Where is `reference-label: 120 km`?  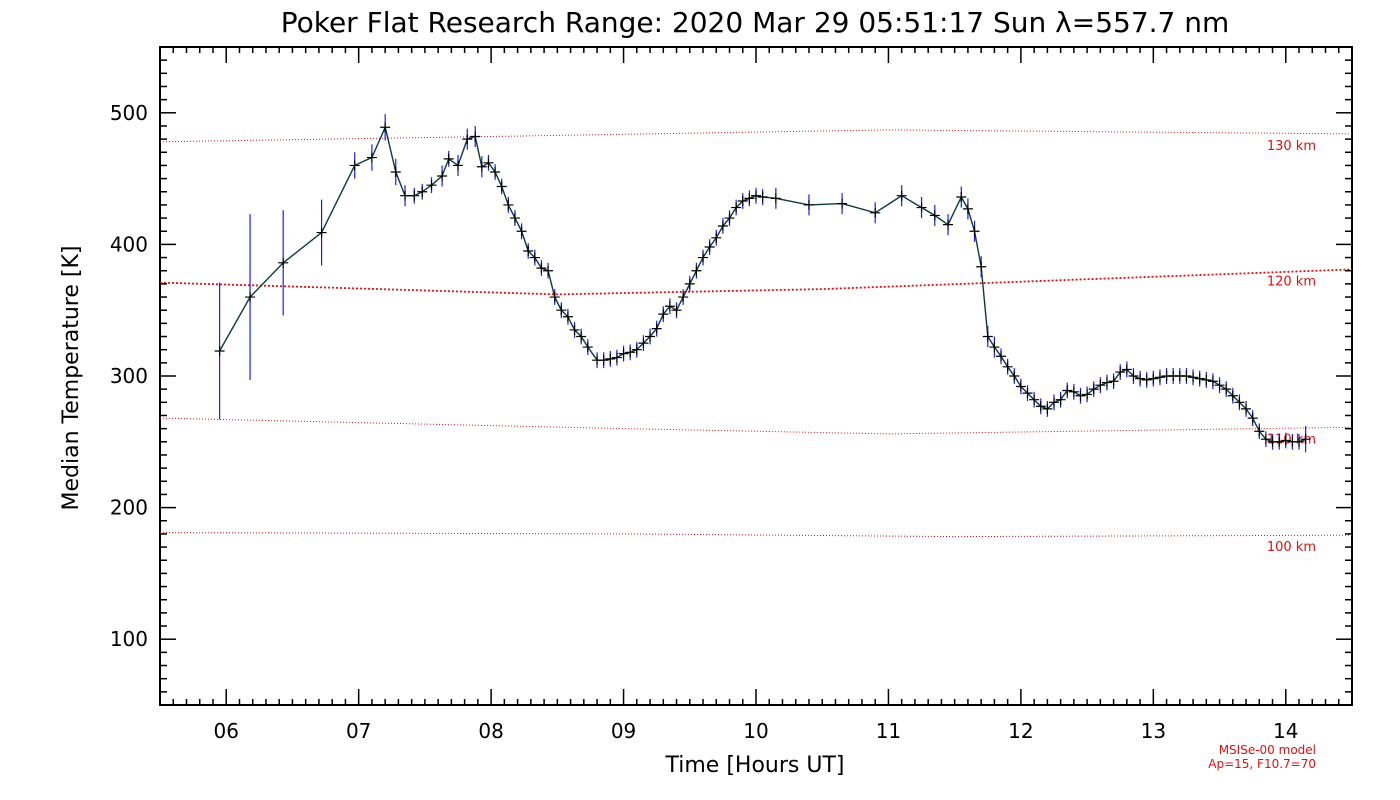 reference-label: 120 km is located at coordinates (1291, 281).